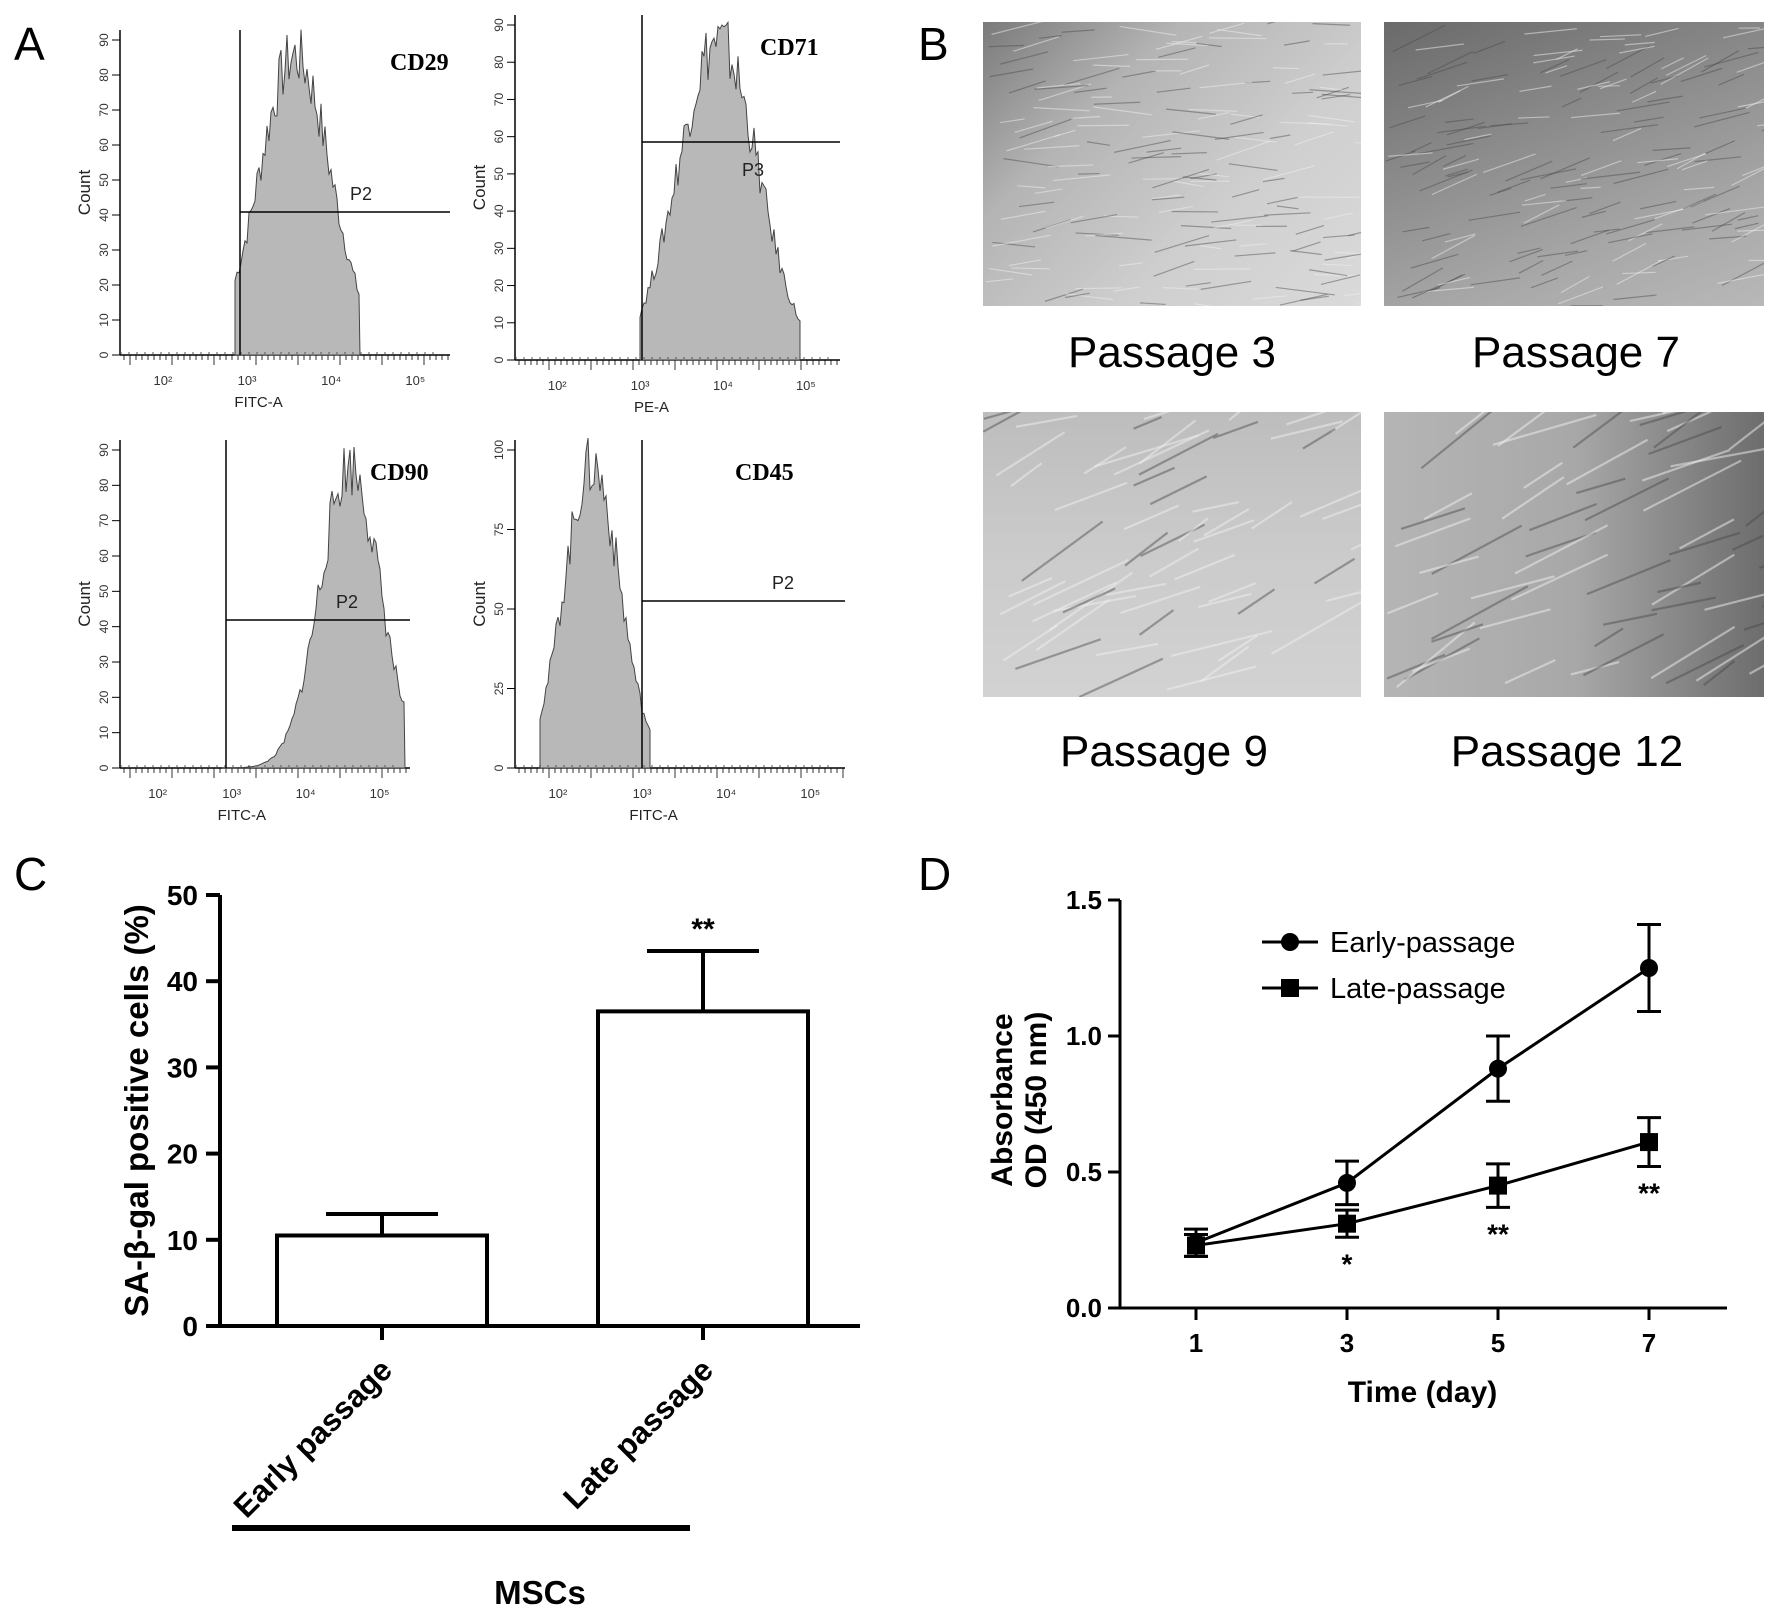 The image size is (1772, 1617). What do you see at coordinates (499, 689) in the screenshot?
I see `y-tick-label: 25` at bounding box center [499, 689].